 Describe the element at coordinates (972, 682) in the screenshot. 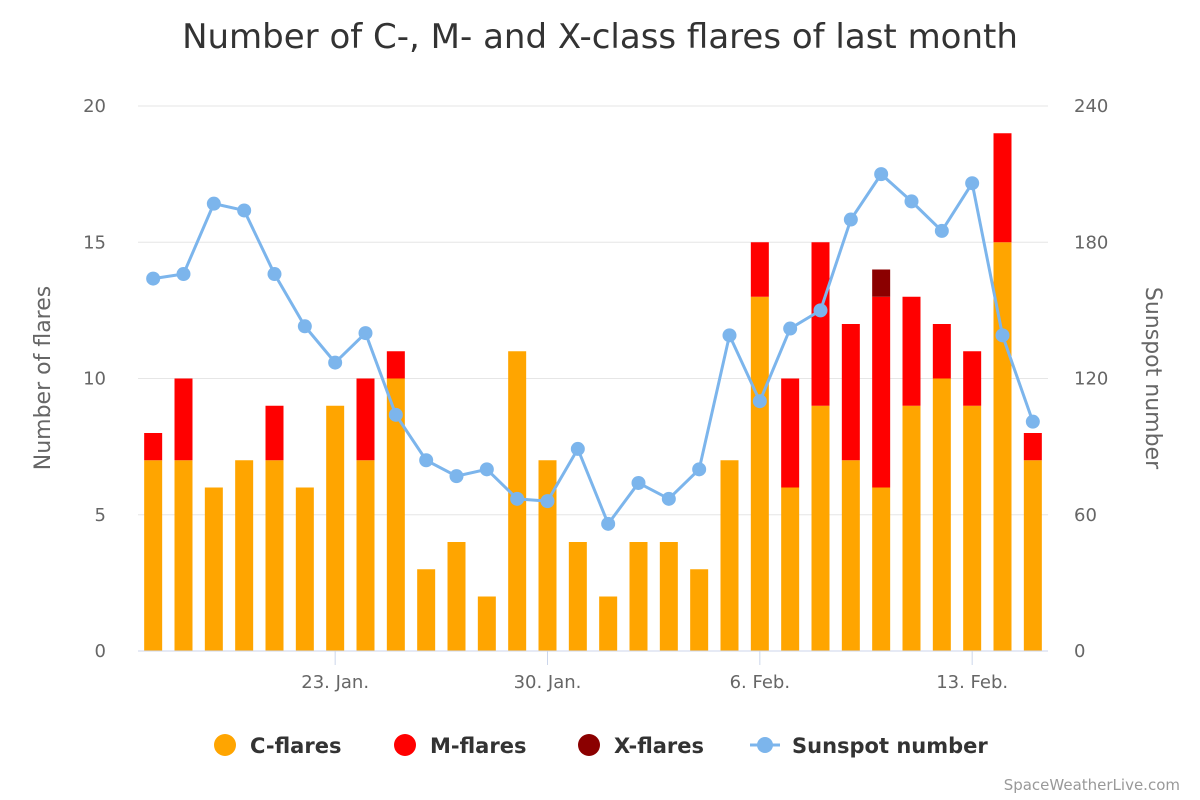

I see `x-tick-label: 13. Feb.` at that location.